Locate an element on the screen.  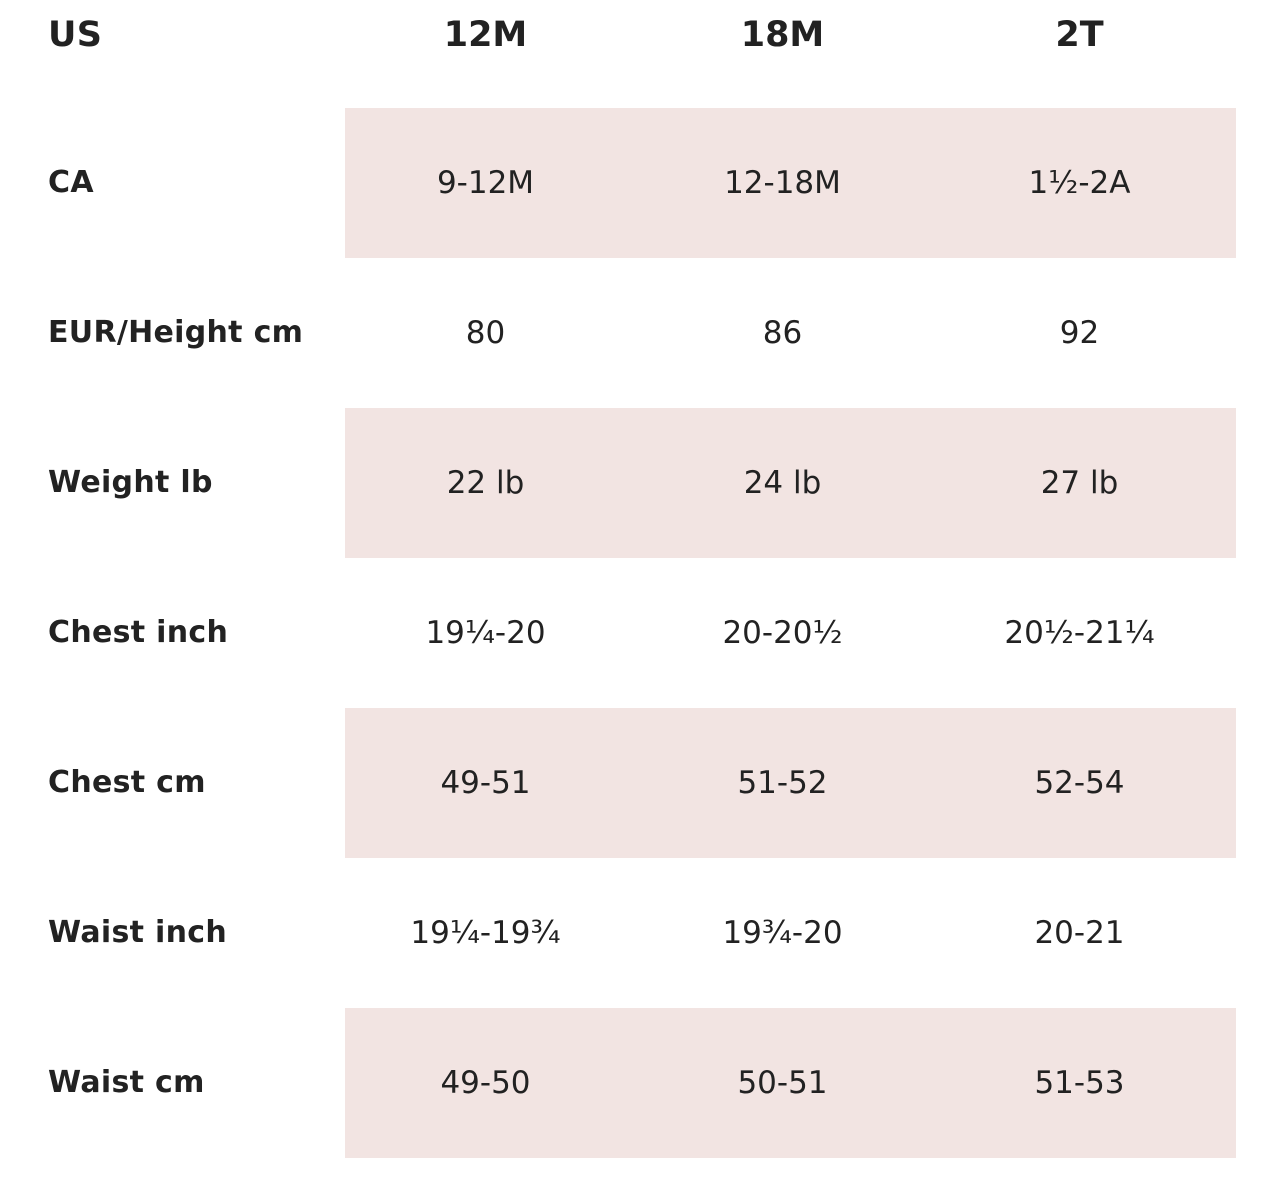
table-row-waist-cm: Waist cm 49-50 50-51 51-53 is located at coordinates (642, 1083).